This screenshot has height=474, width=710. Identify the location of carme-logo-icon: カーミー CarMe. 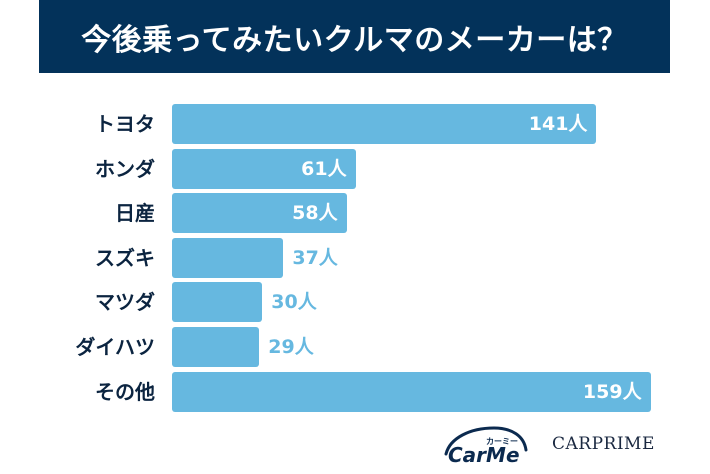
(486, 445).